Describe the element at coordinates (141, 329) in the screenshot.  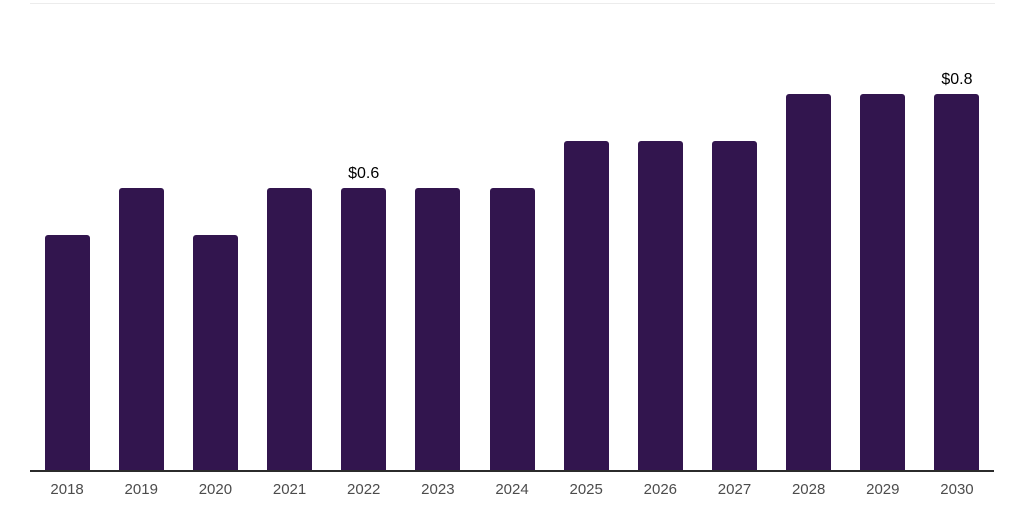
I see `bar-2019` at that location.